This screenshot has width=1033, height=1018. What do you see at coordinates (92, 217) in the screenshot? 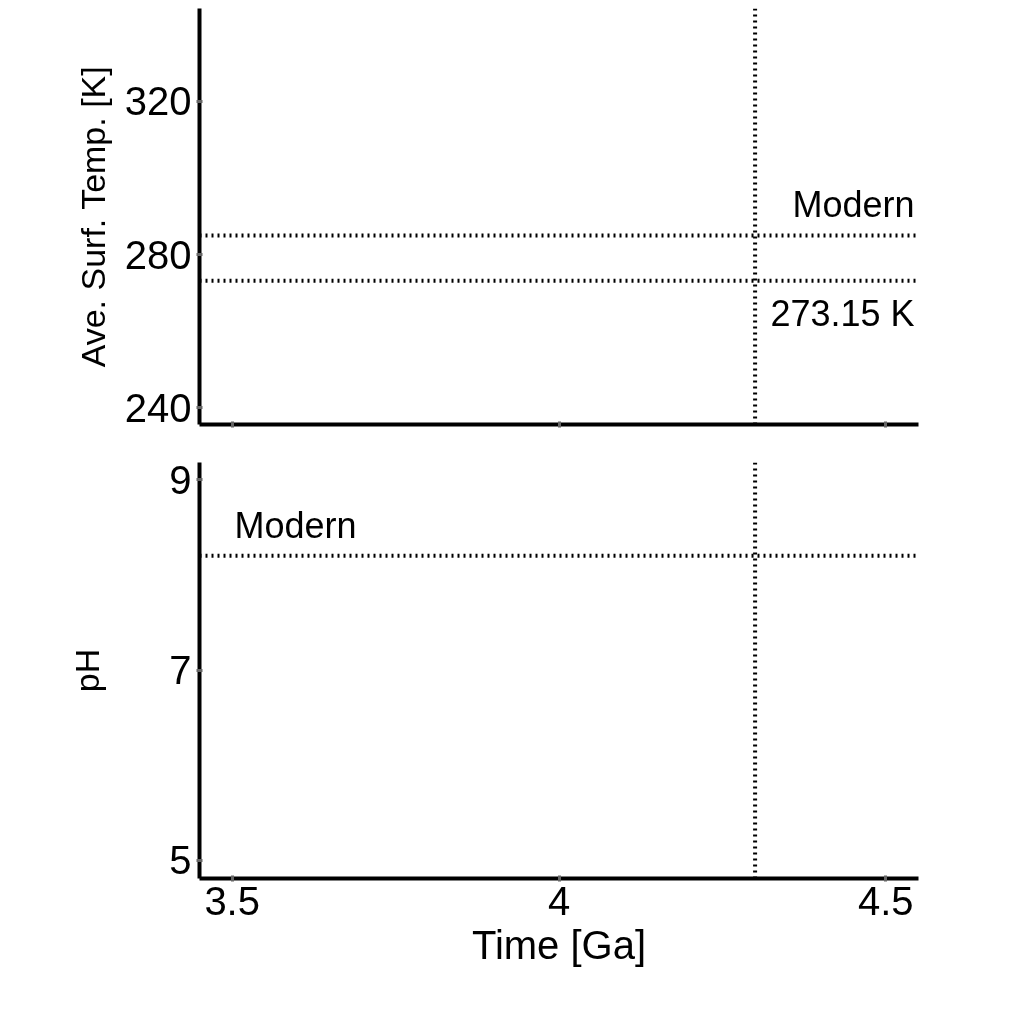
I see `y-axis-title: Ave. Surf. Temp. [K]` at bounding box center [92, 217].